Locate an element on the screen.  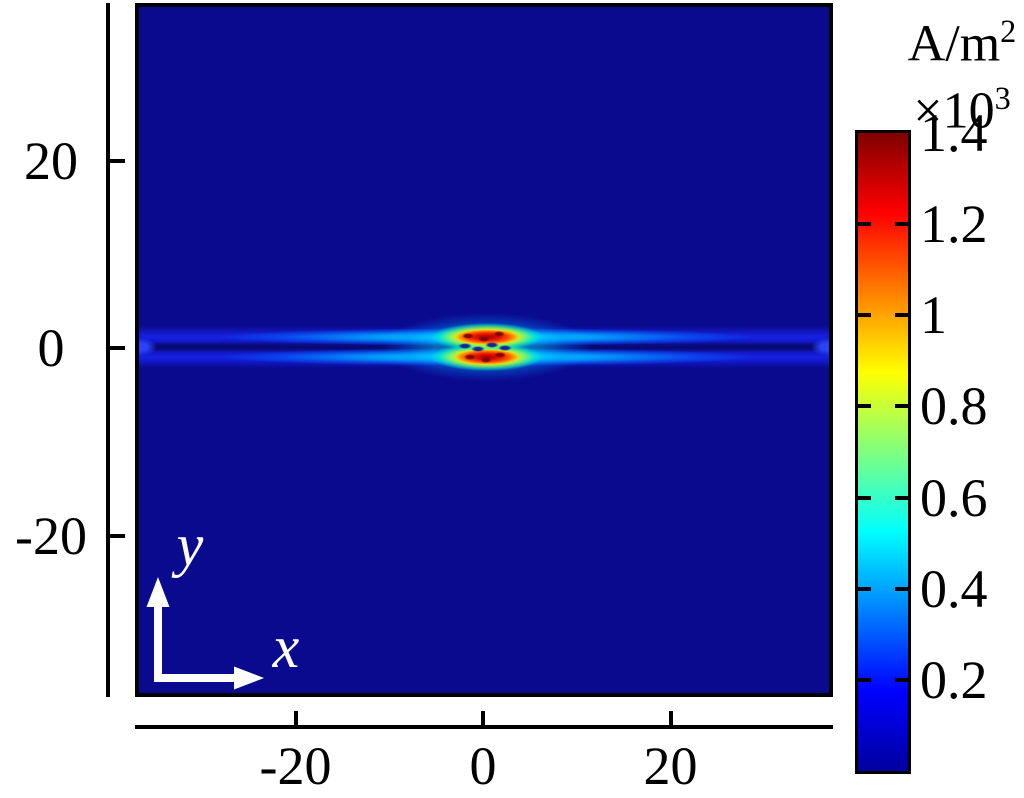
x-arrowhead-icon is located at coordinates (249, 678).